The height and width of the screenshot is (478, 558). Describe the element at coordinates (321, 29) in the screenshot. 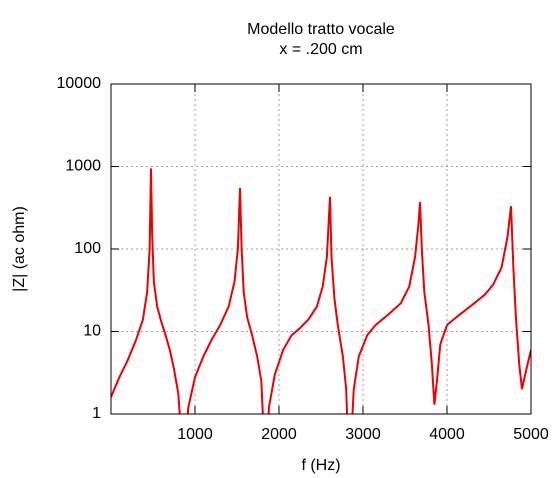

I see `chart-title: Modello tratto vocale` at that location.